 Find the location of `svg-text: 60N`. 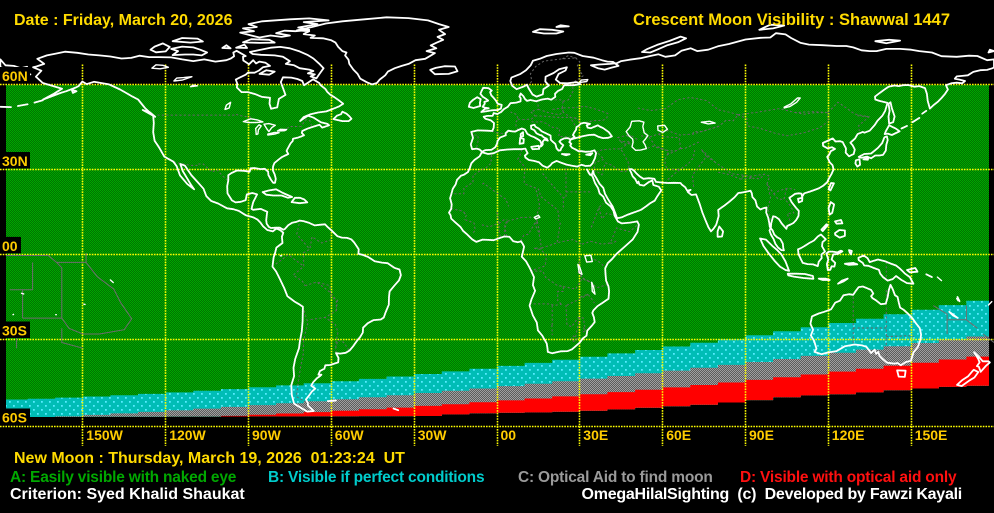

svg-text: 60N is located at coordinates (15, 76).